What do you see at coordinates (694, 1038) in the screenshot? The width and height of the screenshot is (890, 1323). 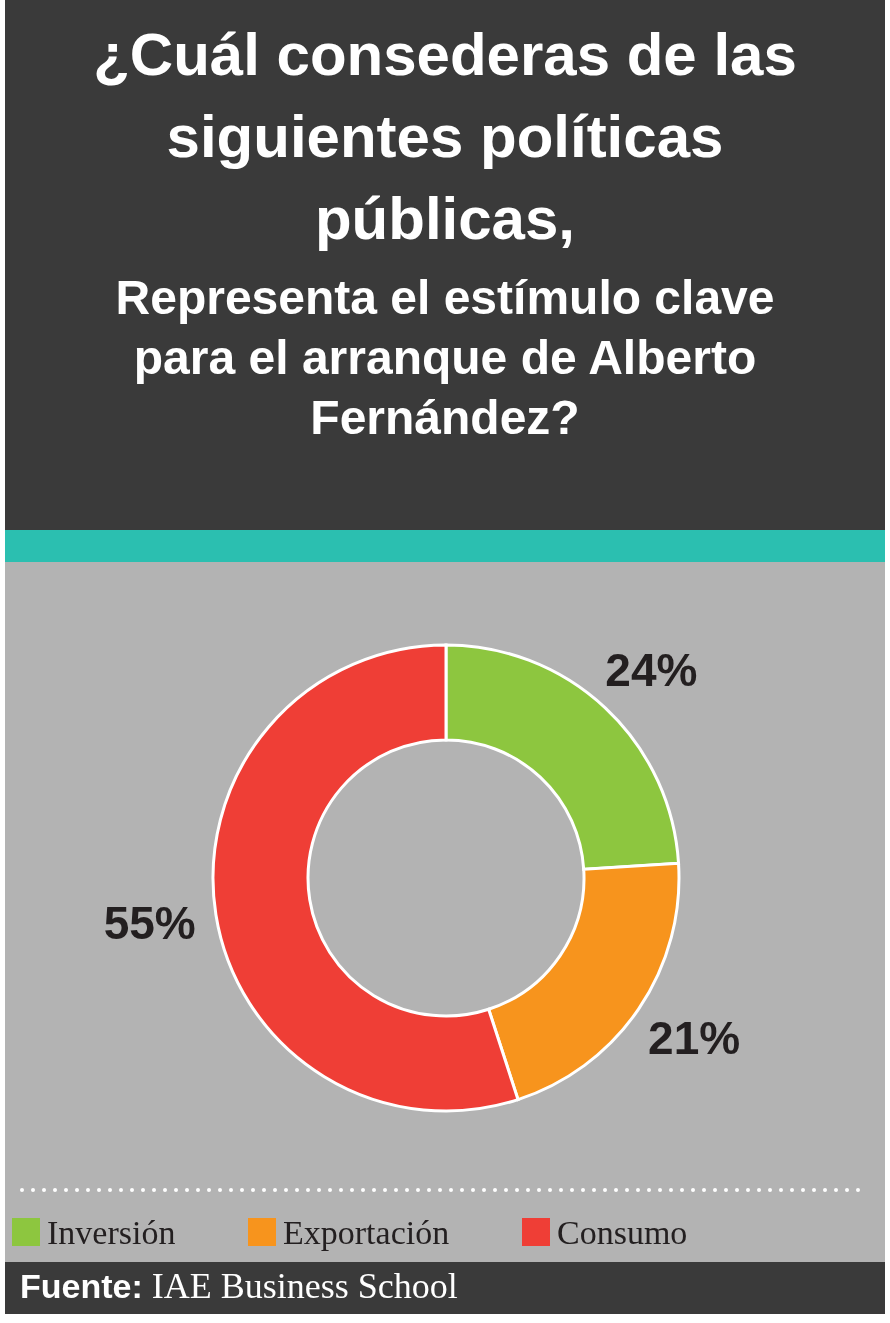 I see `data-label: 21%` at bounding box center [694, 1038].